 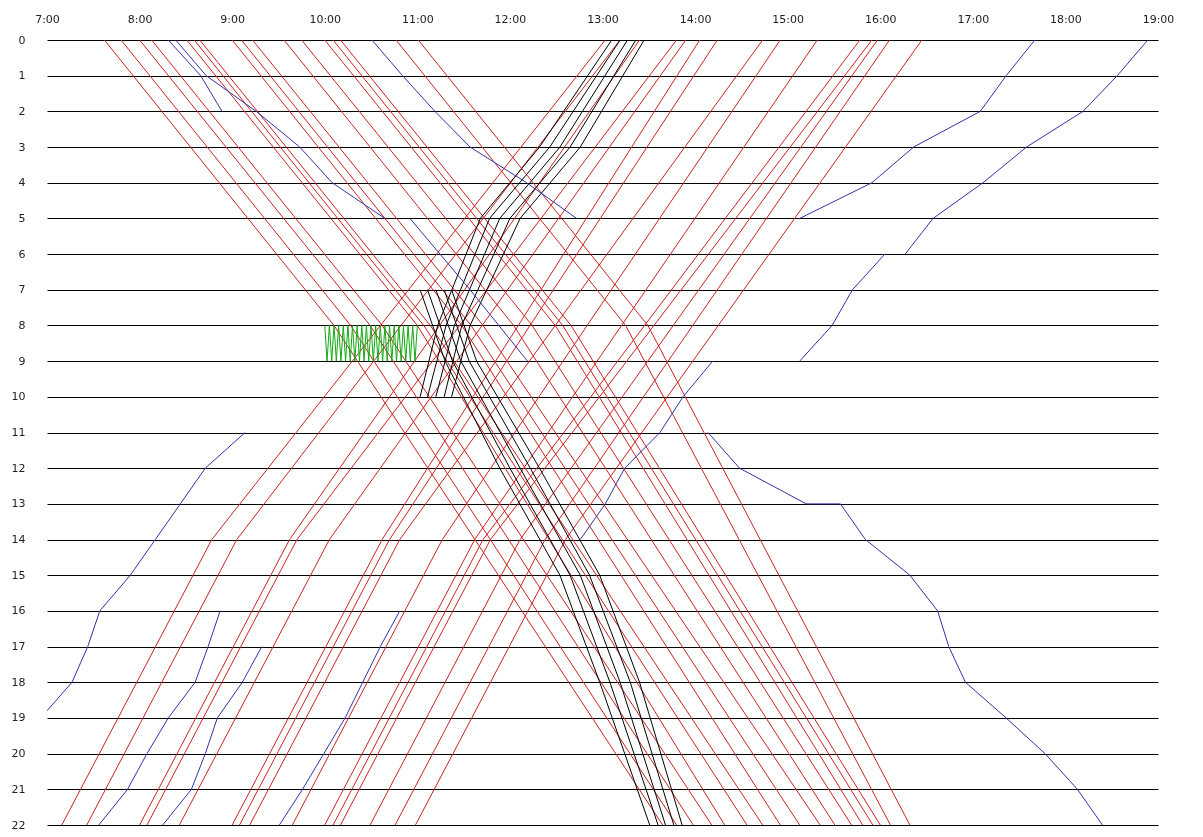 What do you see at coordinates (18, 682) in the screenshot?
I see `y-tick-label: 18` at bounding box center [18, 682].